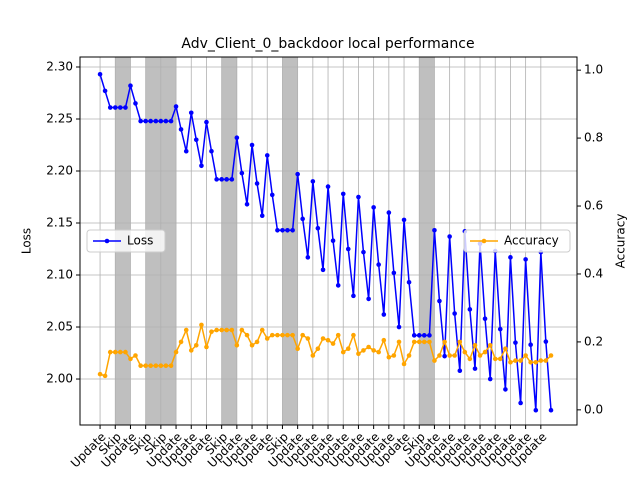 This screenshot has width=640, height=480. I want to click on y2-tick-label: 0.0, so click(593, 409).